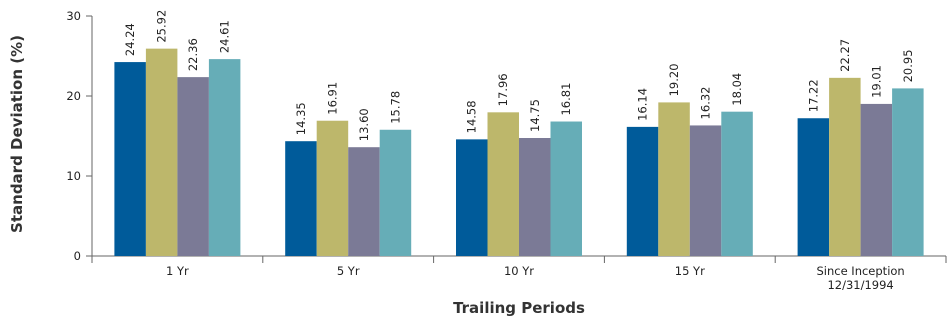 The height and width of the screenshot is (320, 947). Describe the element at coordinates (737, 89) in the screenshot. I see `bar-value-label: 18.04` at that location.